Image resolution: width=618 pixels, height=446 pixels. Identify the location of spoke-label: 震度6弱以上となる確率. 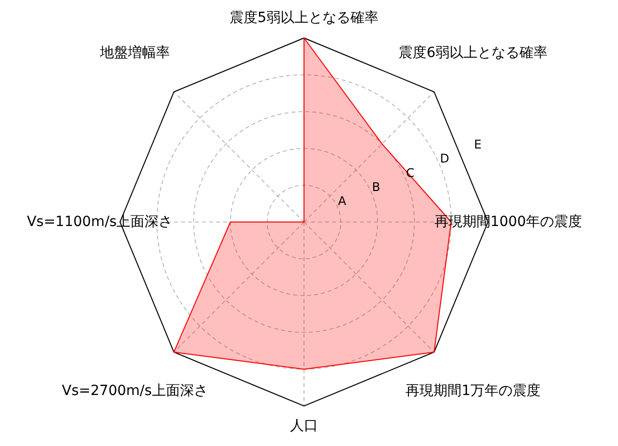
(473, 52).